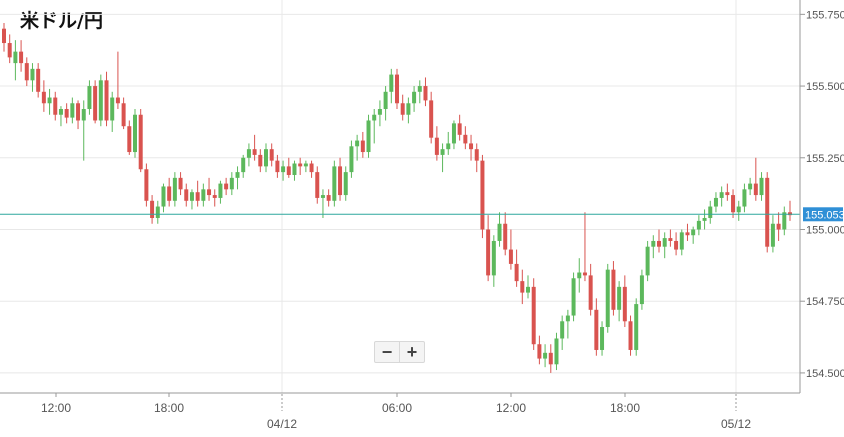  Describe the element at coordinates (282, 424) in the screenshot. I see `date-tick-label: 04/12` at that location.